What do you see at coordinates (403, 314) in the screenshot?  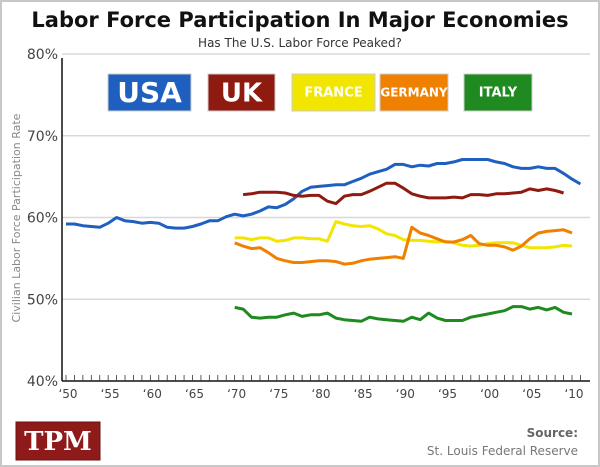 I see `series-line-italy` at bounding box center [403, 314].